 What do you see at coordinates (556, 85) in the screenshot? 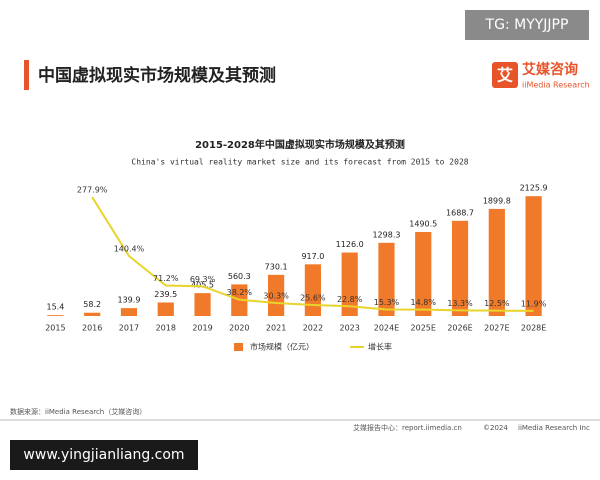
I see `logo-en: iiMedia Research` at bounding box center [556, 85].